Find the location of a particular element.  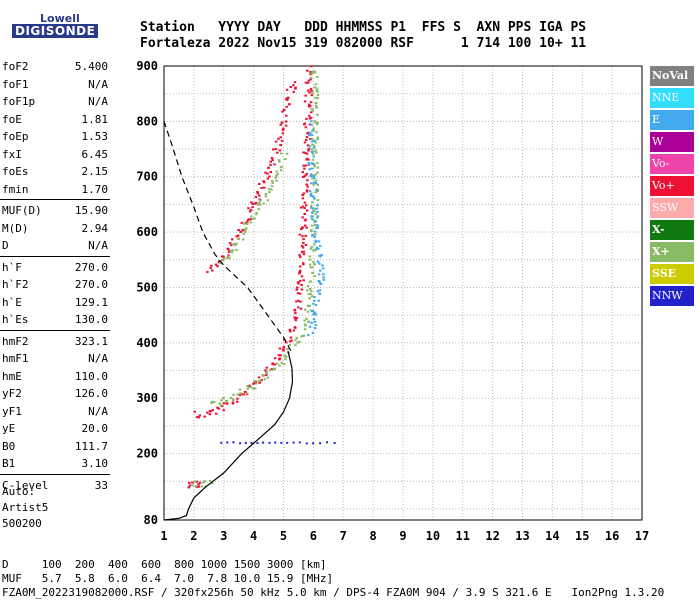

param-separator is located at coordinates (55, 330).